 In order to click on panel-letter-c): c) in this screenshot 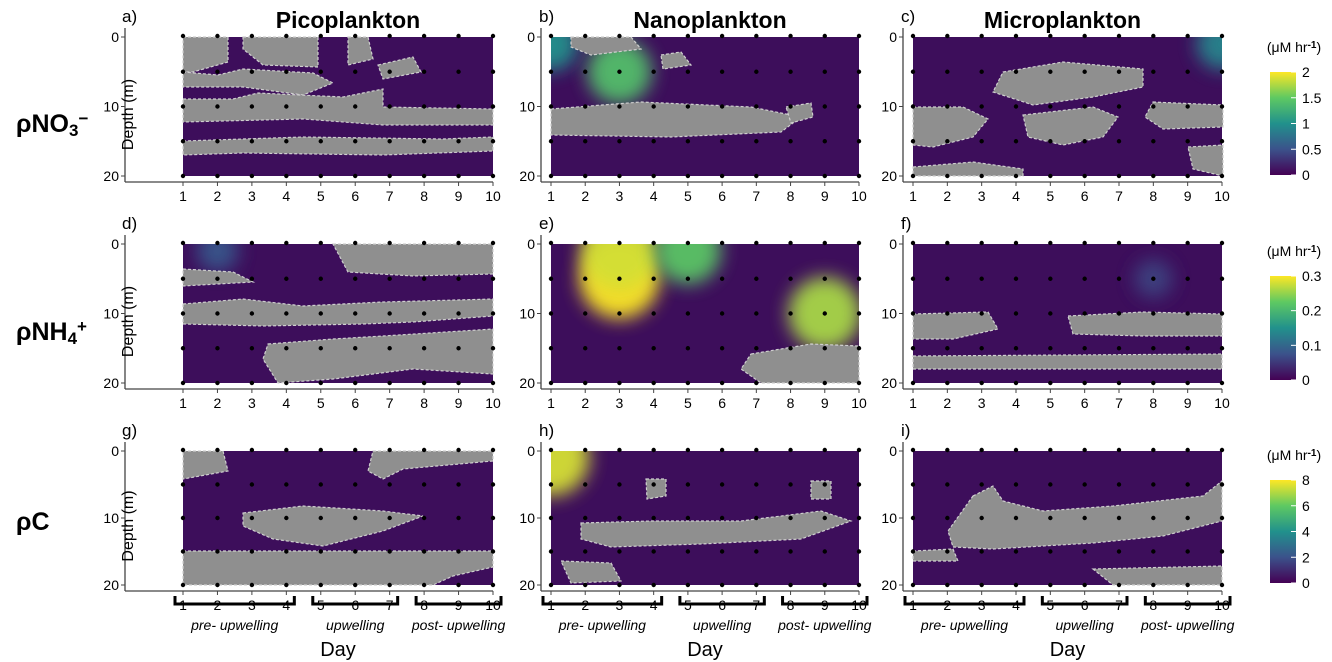, I will do `click(908, 16)`.